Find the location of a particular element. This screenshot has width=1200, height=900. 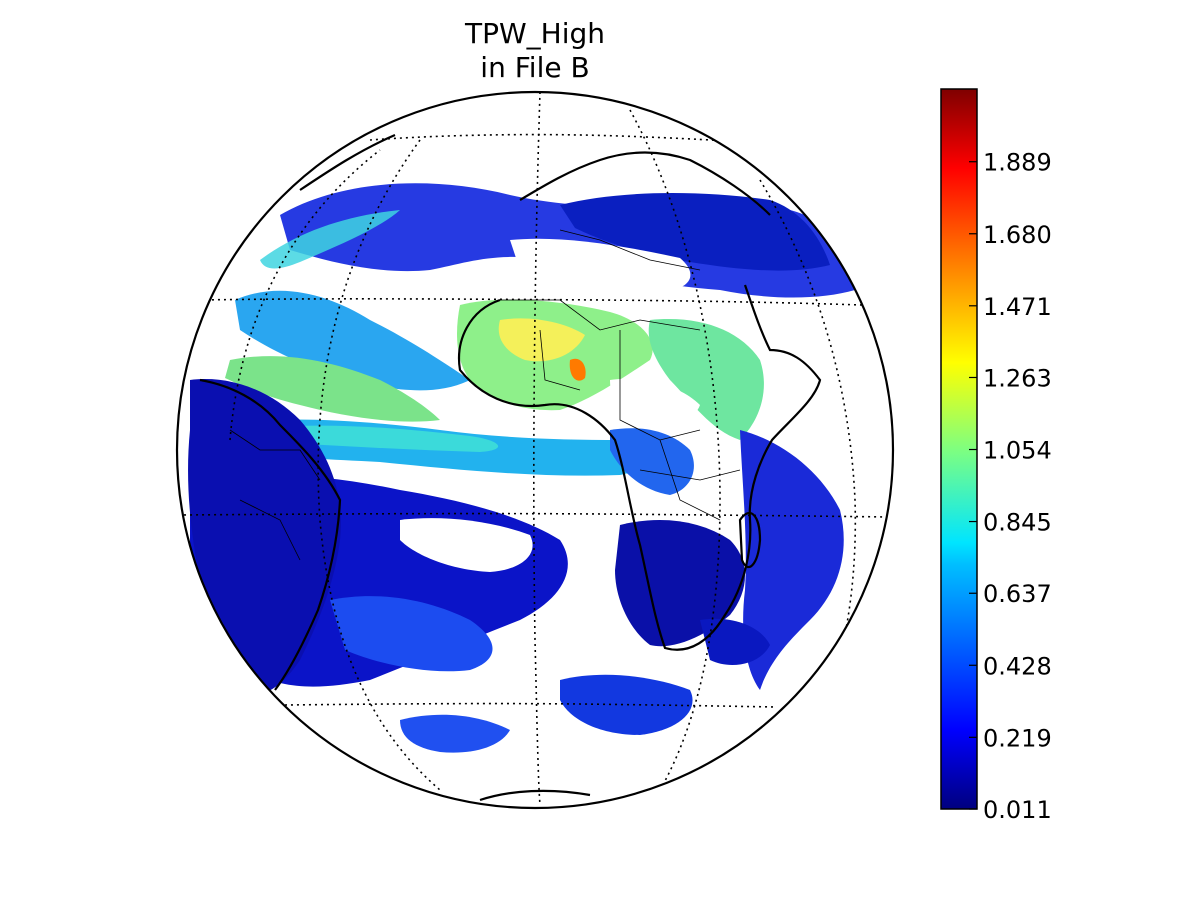

tpw-africa-east is located at coordinates (706, 379).